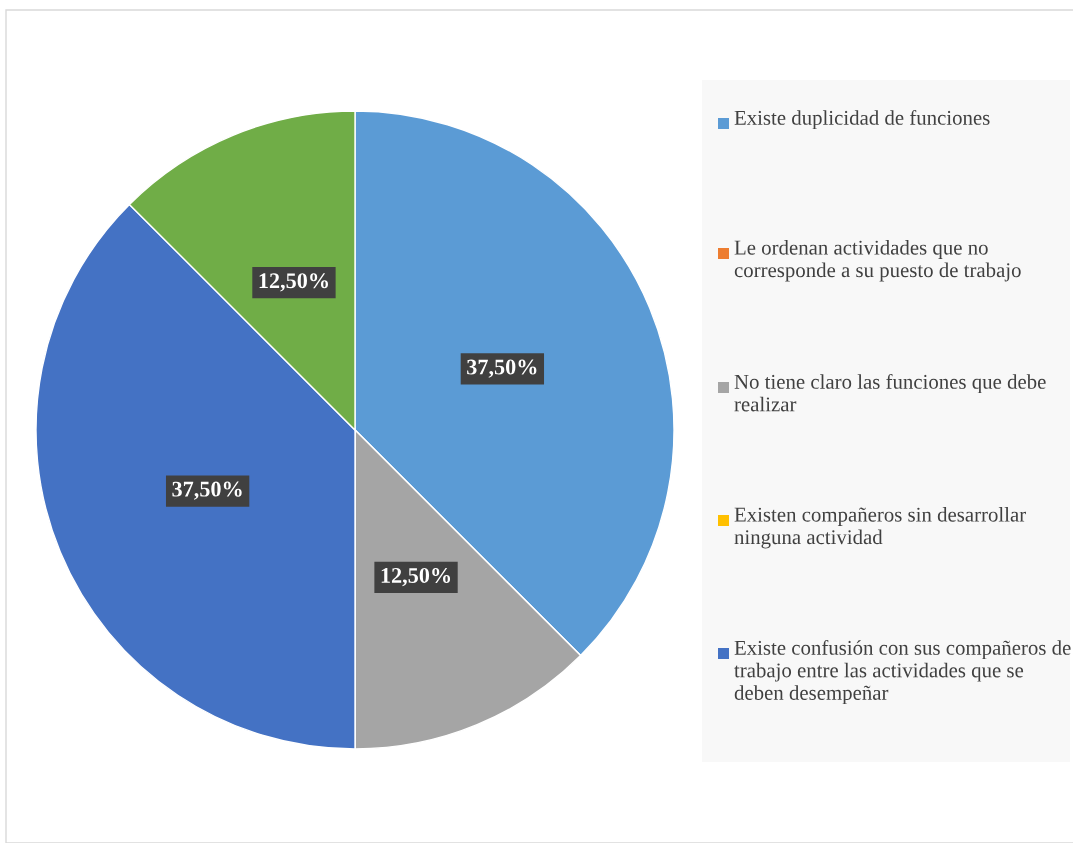 This screenshot has width=1073, height=843. What do you see at coordinates (890, 393) in the screenshot?
I see `legend-label: No tiene claro las funciones que debe realizar` at bounding box center [890, 393].